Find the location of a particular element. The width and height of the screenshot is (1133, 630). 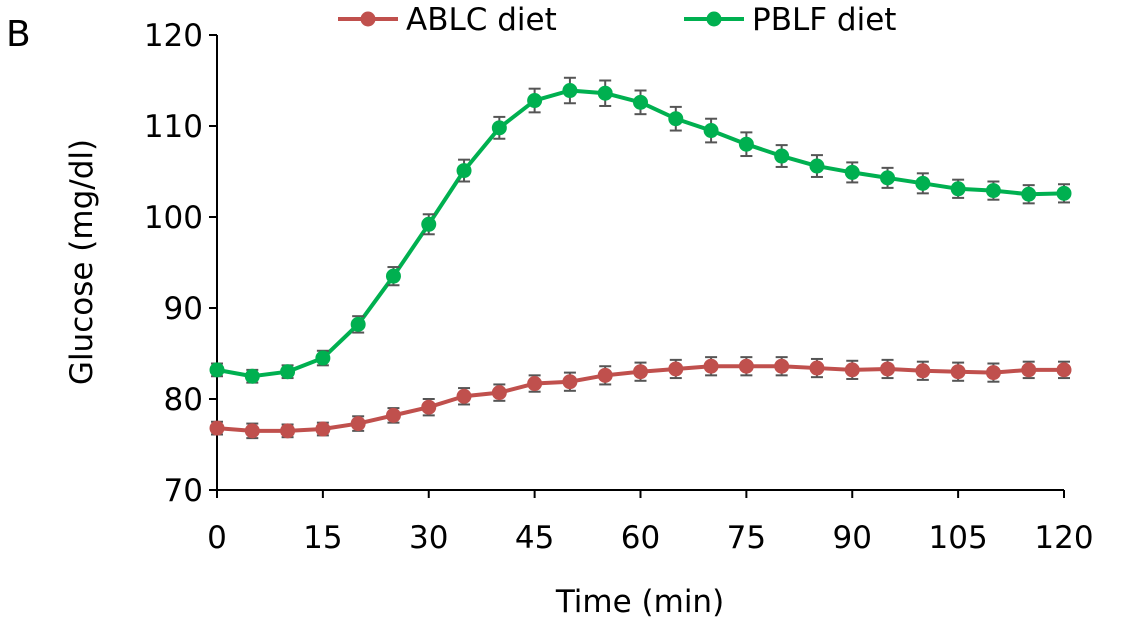

y-tick-label: 90 is located at coordinates (183, 309).